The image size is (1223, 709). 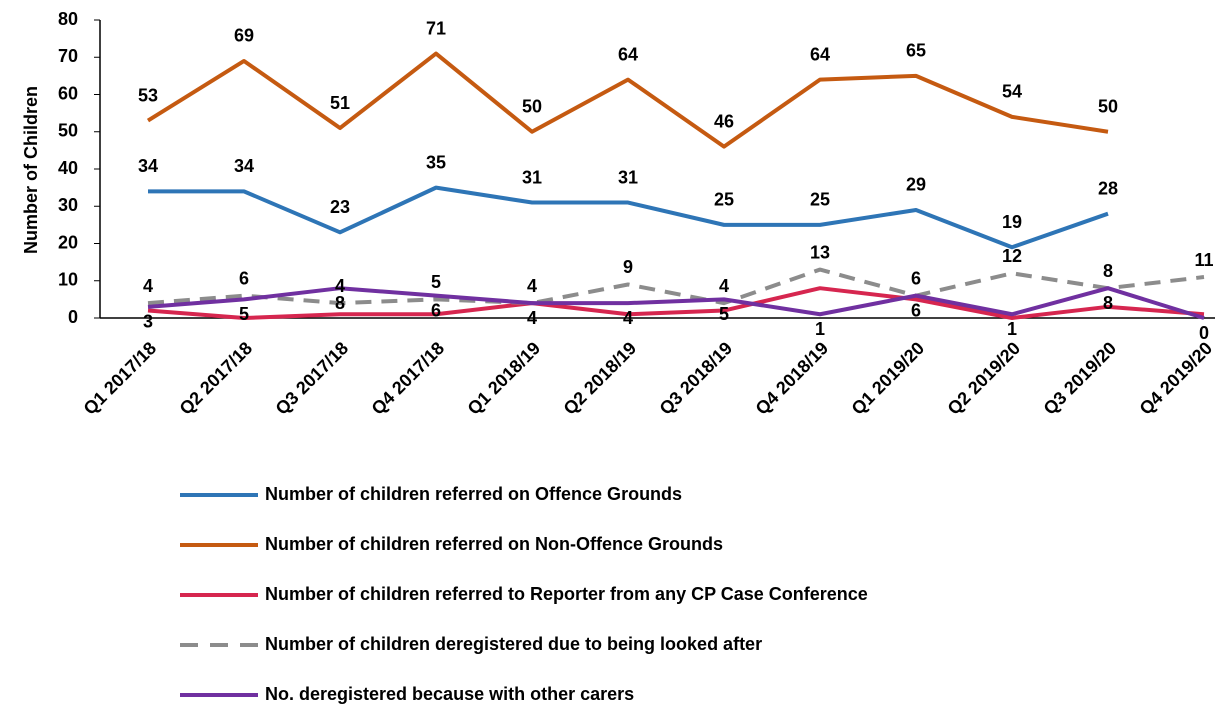 What do you see at coordinates (1108, 188) in the screenshot?
I see `data-label: 28` at bounding box center [1108, 188].